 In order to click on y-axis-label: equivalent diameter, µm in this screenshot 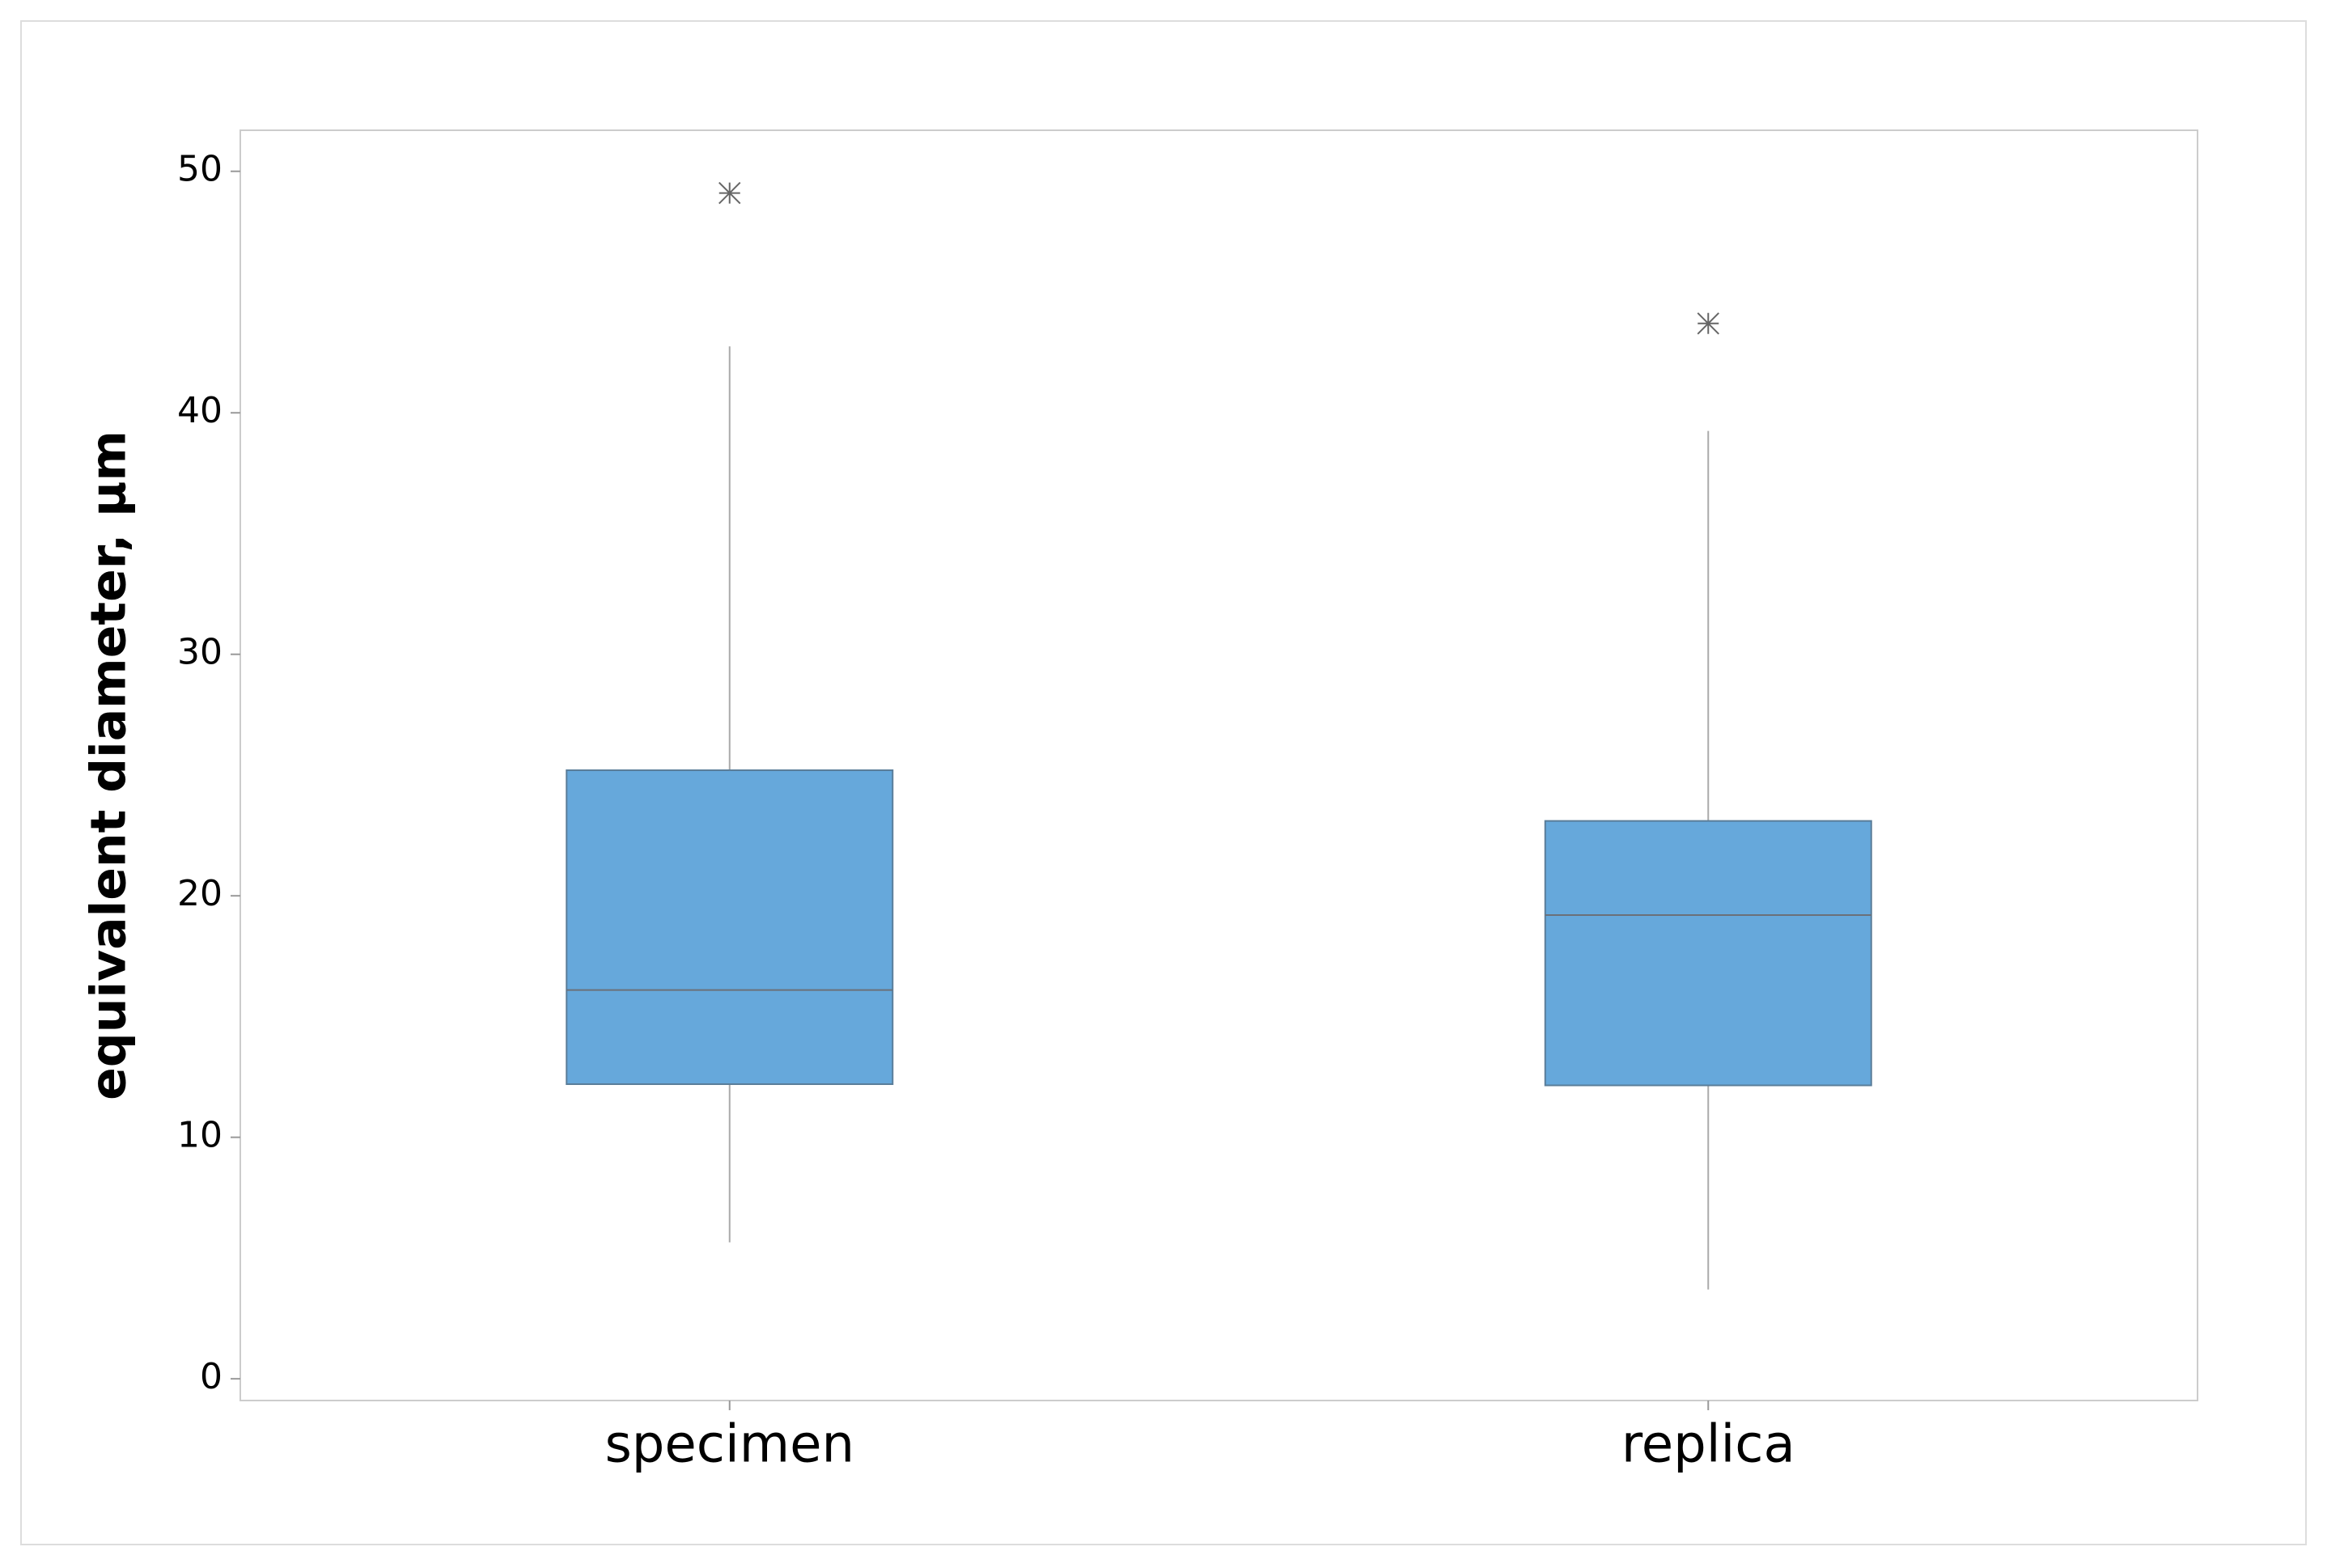, I will do `click(109, 765)`.